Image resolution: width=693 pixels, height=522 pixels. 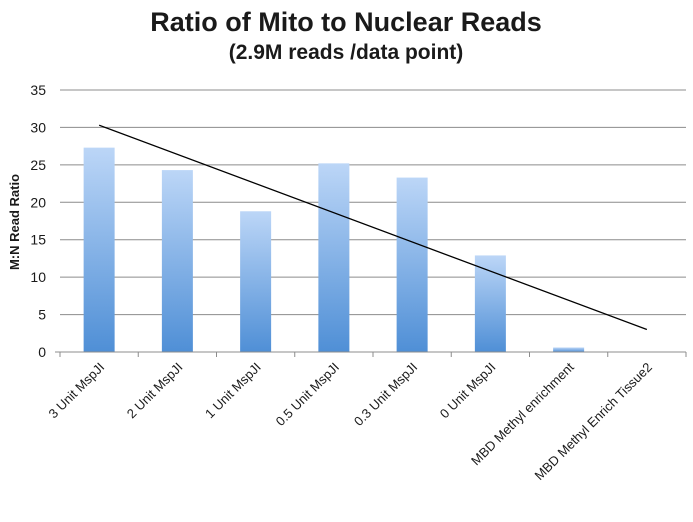 I want to click on y-tick-label: 0, so click(x=42, y=352).